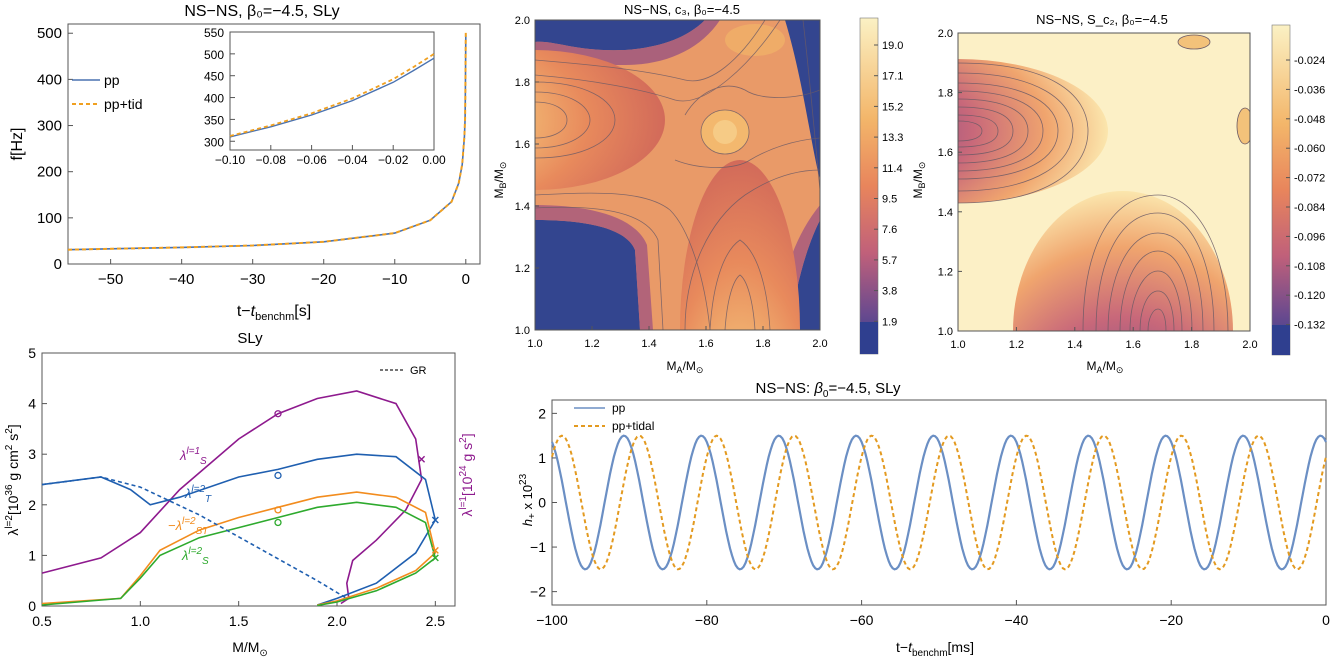 The width and height of the screenshot is (1334, 661). I want to click on c3-xlabel: MA/M⊙, so click(685, 367).